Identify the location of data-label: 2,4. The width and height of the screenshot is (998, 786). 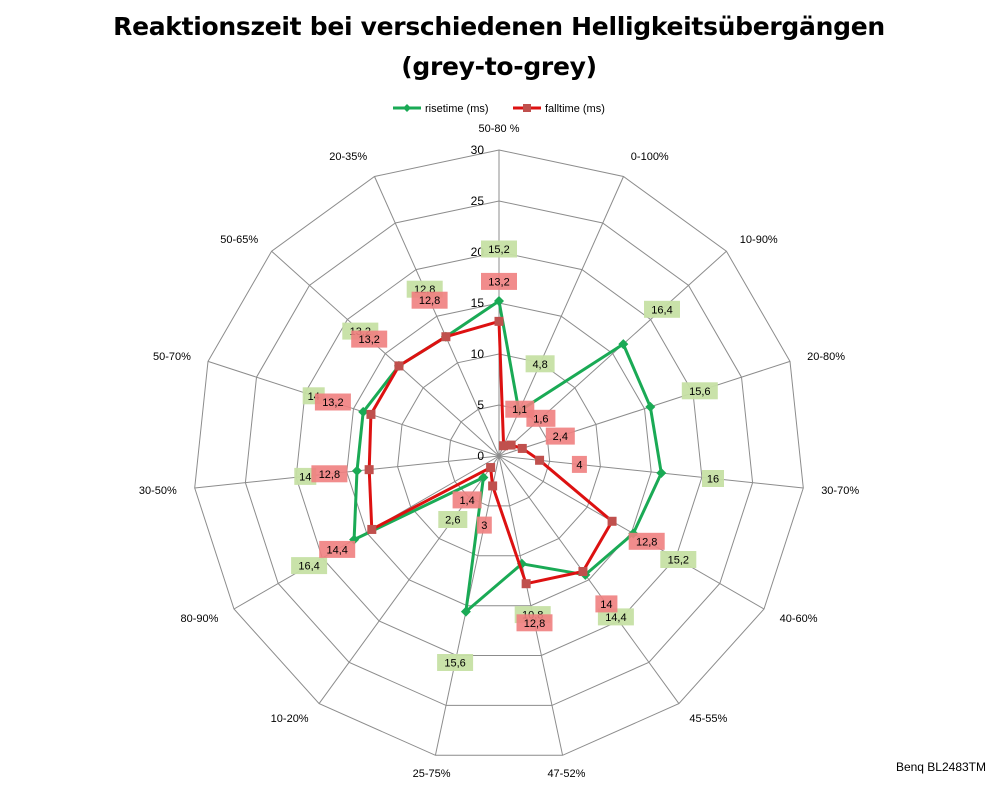
(560, 436).